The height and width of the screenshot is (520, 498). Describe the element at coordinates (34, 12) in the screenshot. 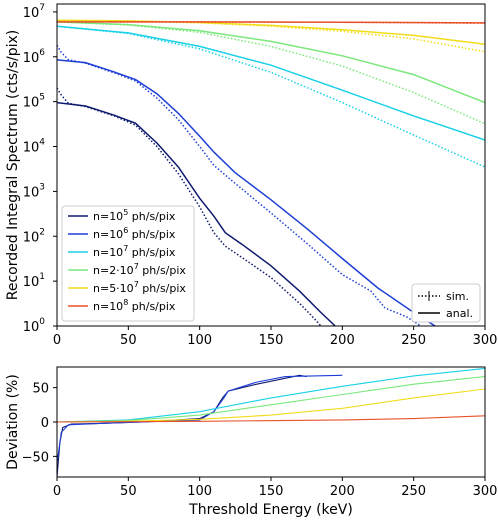

I see `y-tick-label: 10⁷` at that location.